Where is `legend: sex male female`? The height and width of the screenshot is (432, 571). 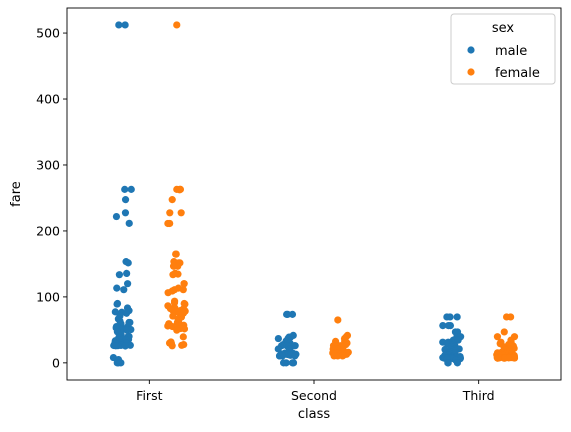 legend: sex male female is located at coordinates (503, 49).